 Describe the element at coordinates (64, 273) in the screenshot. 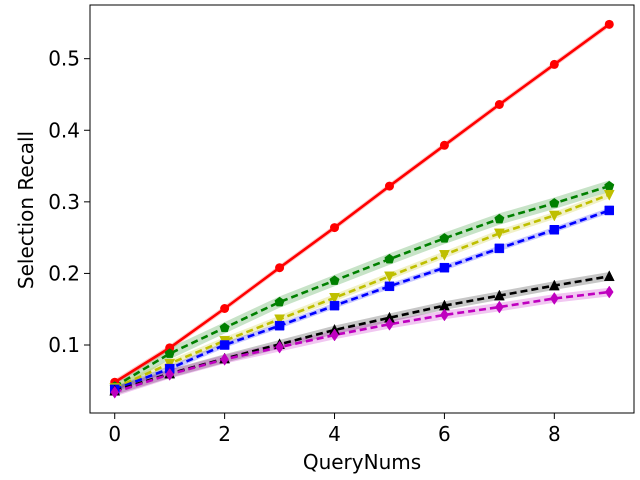

I see `y-tick-label: 0.2` at that location.